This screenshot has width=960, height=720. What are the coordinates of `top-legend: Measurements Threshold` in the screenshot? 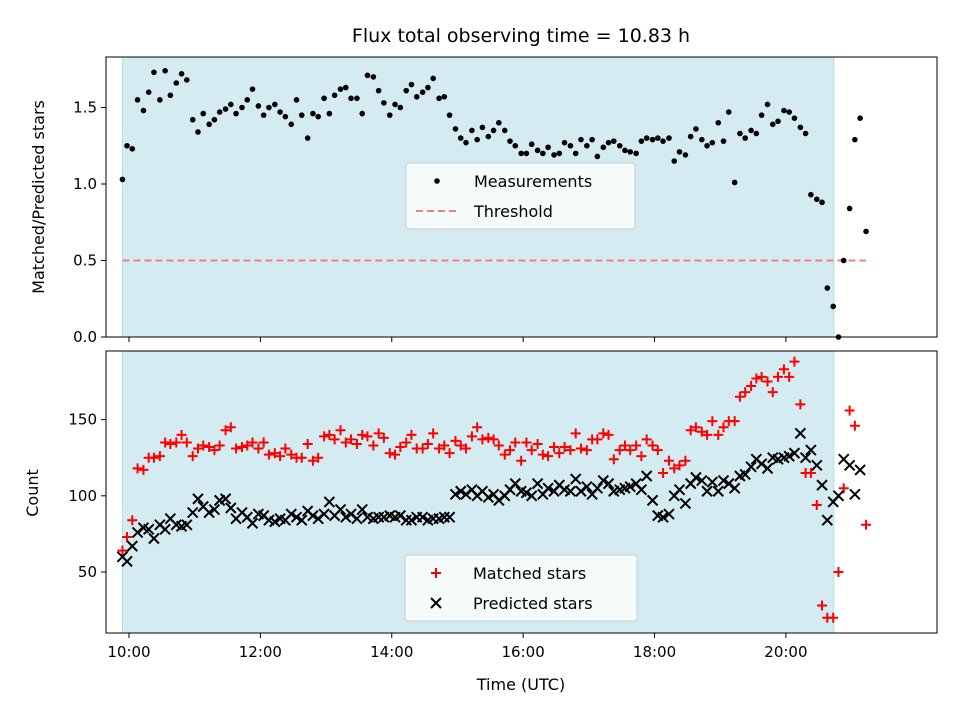 It's located at (520, 196).